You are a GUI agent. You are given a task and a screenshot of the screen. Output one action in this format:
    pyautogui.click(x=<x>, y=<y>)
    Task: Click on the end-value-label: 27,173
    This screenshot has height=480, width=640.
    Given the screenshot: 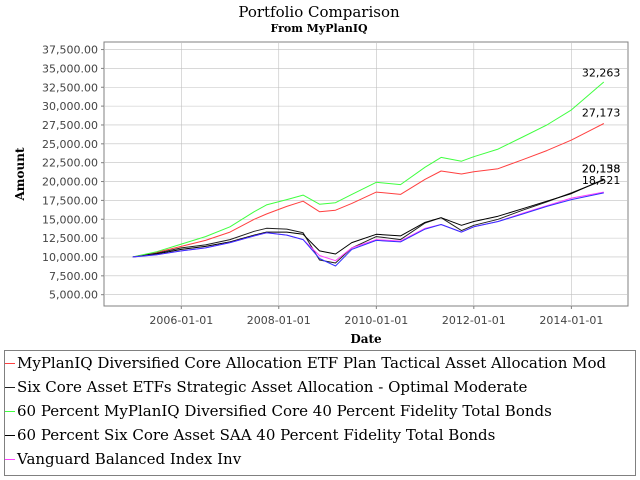 What is the action you would take?
    pyautogui.click(x=601, y=113)
    